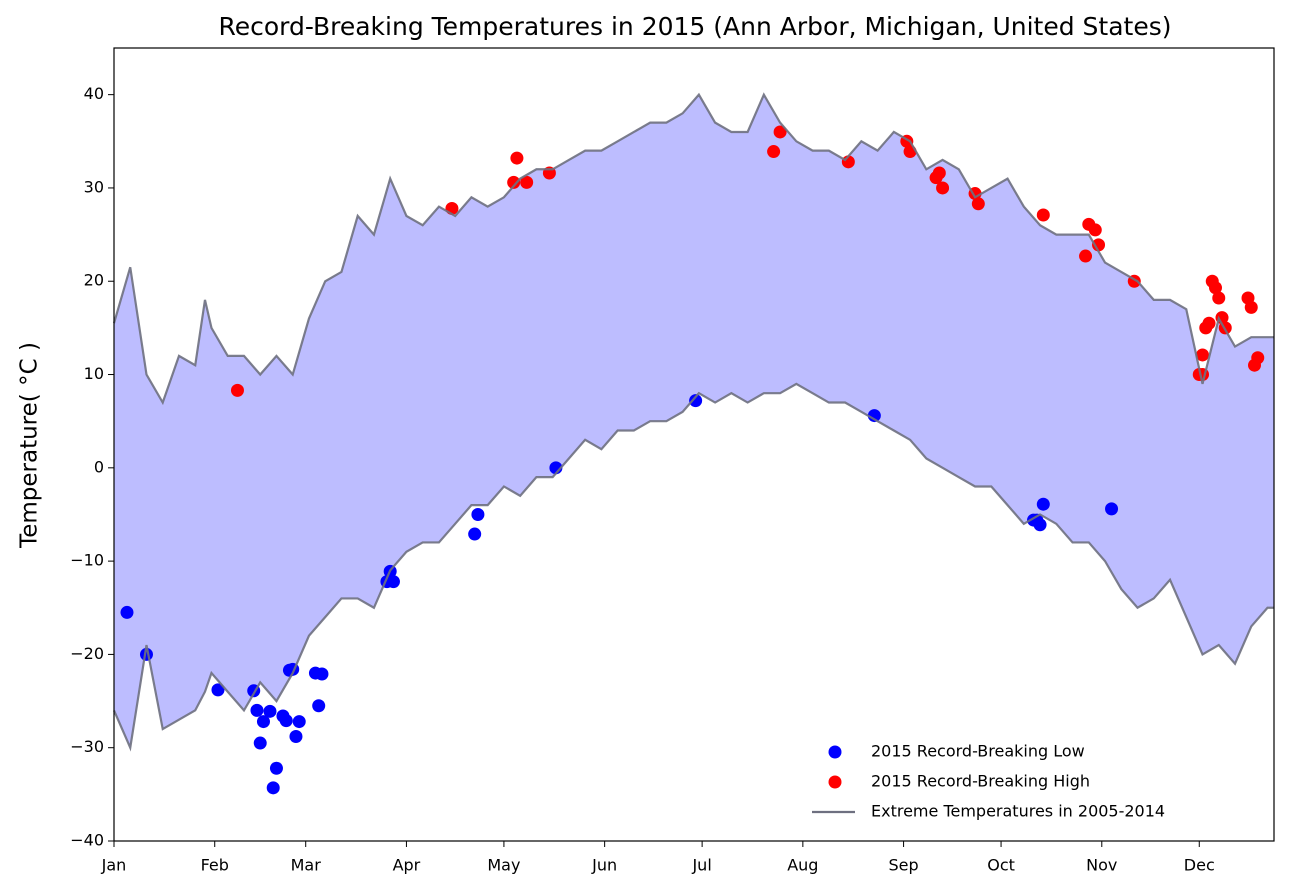  I want to click on legend-label: Extreme Temperatures in 2005-2014, so click(1018, 811).